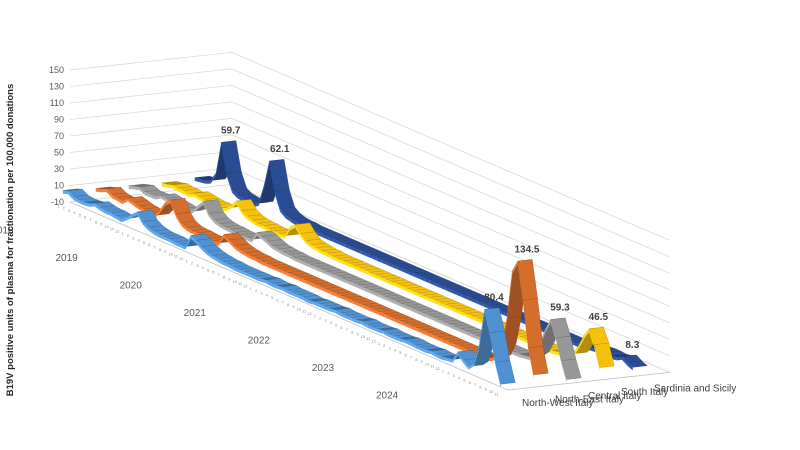  I want to click on data-label: 46.5, so click(599, 317).